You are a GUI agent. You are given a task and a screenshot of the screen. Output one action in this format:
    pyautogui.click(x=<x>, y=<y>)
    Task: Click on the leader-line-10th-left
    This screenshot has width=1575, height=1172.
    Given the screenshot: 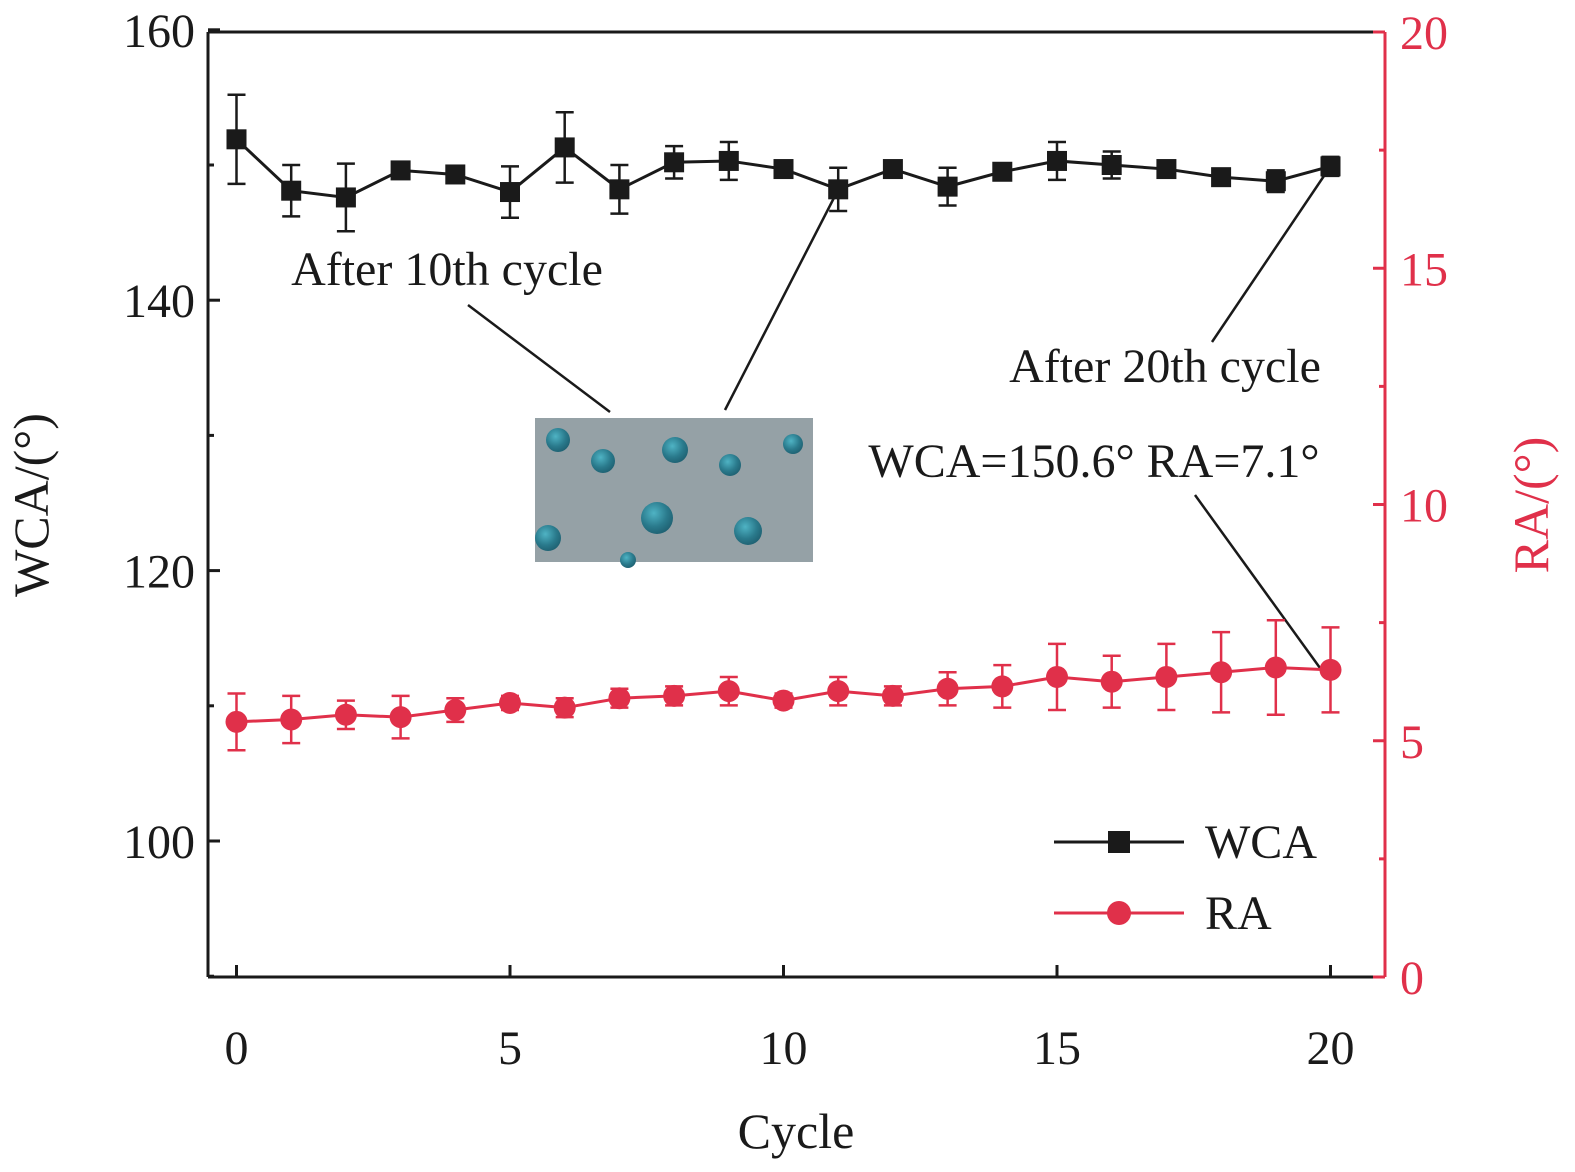 What is the action you would take?
    pyautogui.click(x=539, y=358)
    